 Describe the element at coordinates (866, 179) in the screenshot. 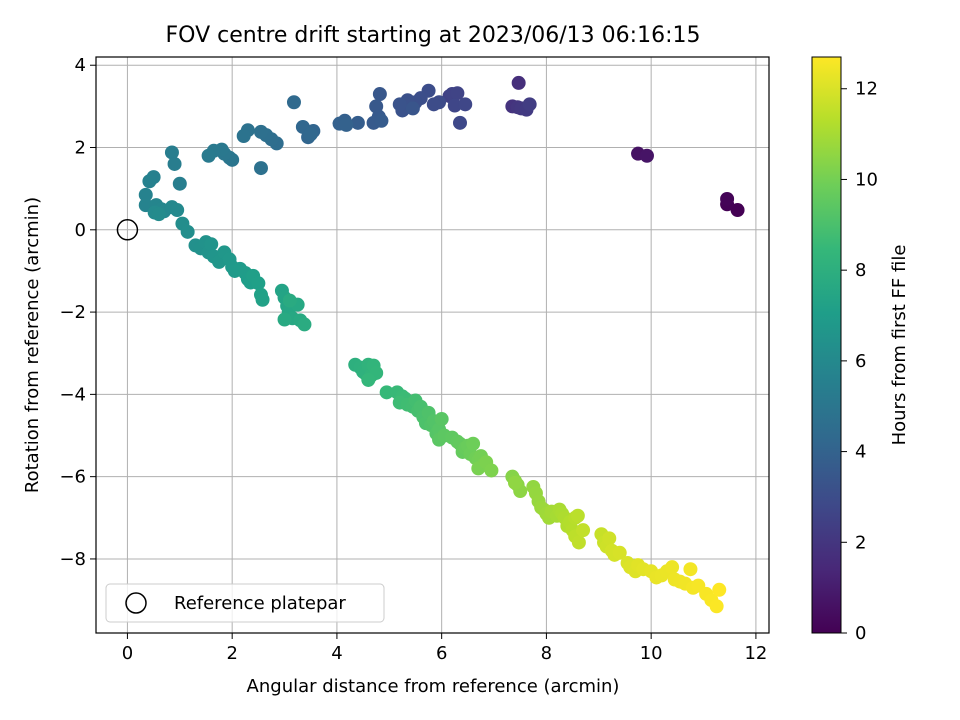

I see `colorbar-tick-label: 10` at that location.